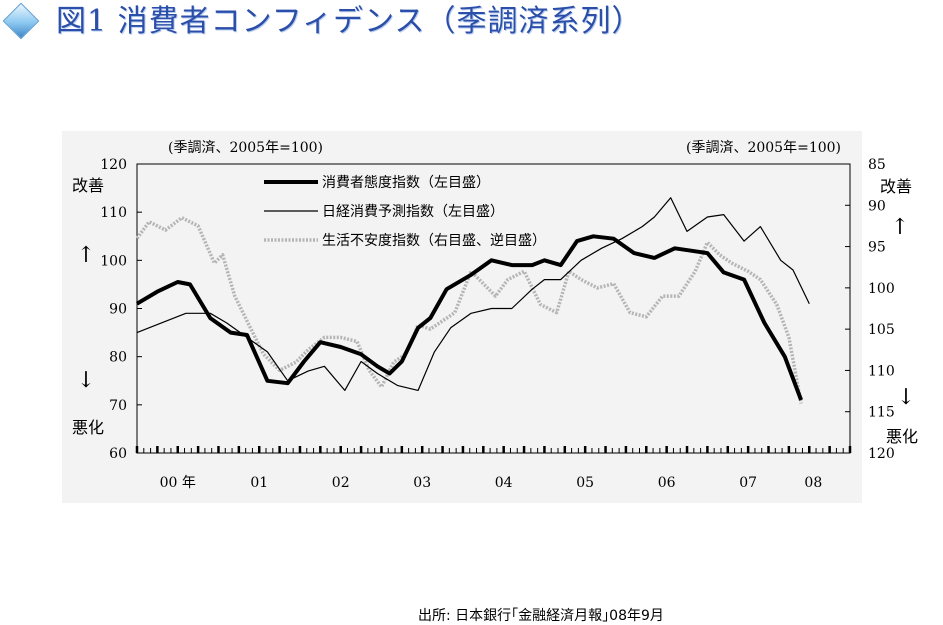 This screenshot has height=625, width=943. I want to click on legend-label-3: 生活不安度指数（右目盛、逆目盛）, so click(434, 241).